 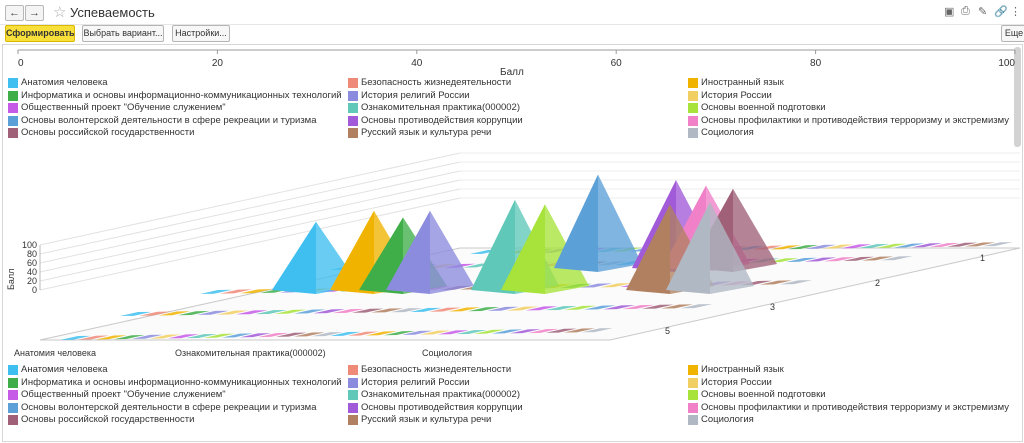 What do you see at coordinates (1006, 63) in the screenshot?
I see `x-tick-label: 100` at bounding box center [1006, 63].